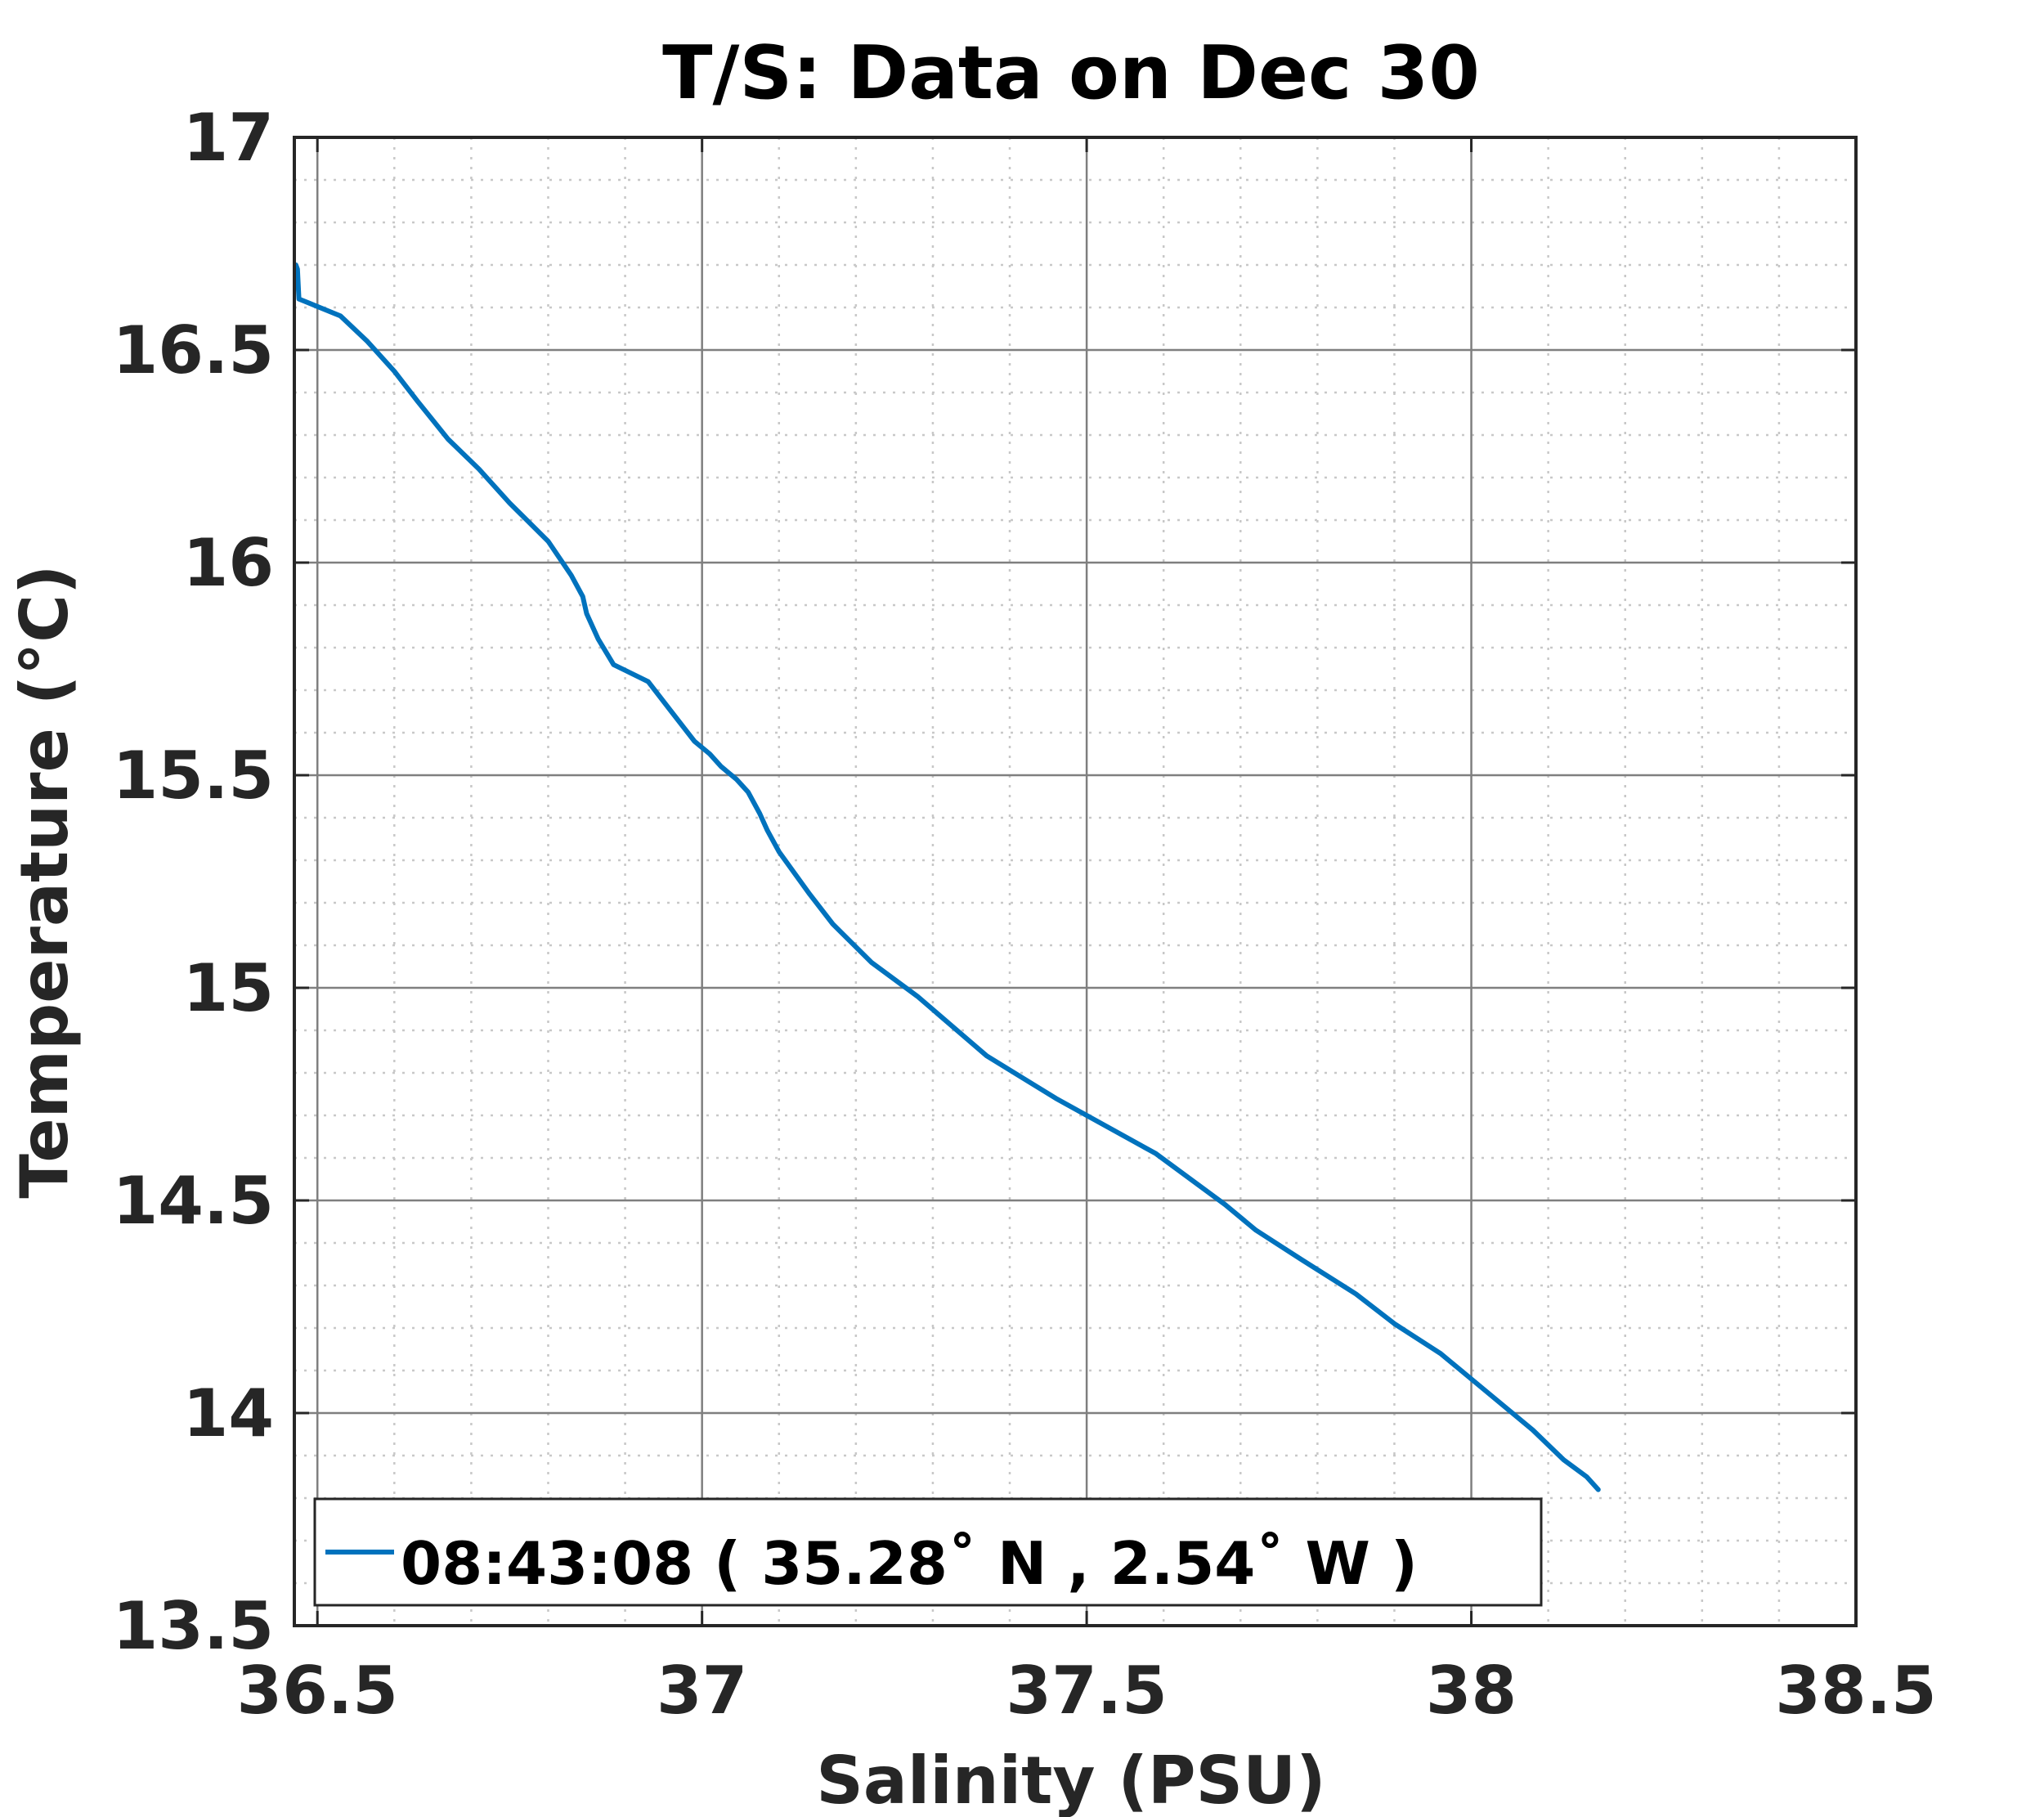 This screenshot has height=1817, width=2044. Describe the element at coordinates (1070, 1780) in the screenshot. I see `x-axis-label: Salinity (PSU)` at that location.